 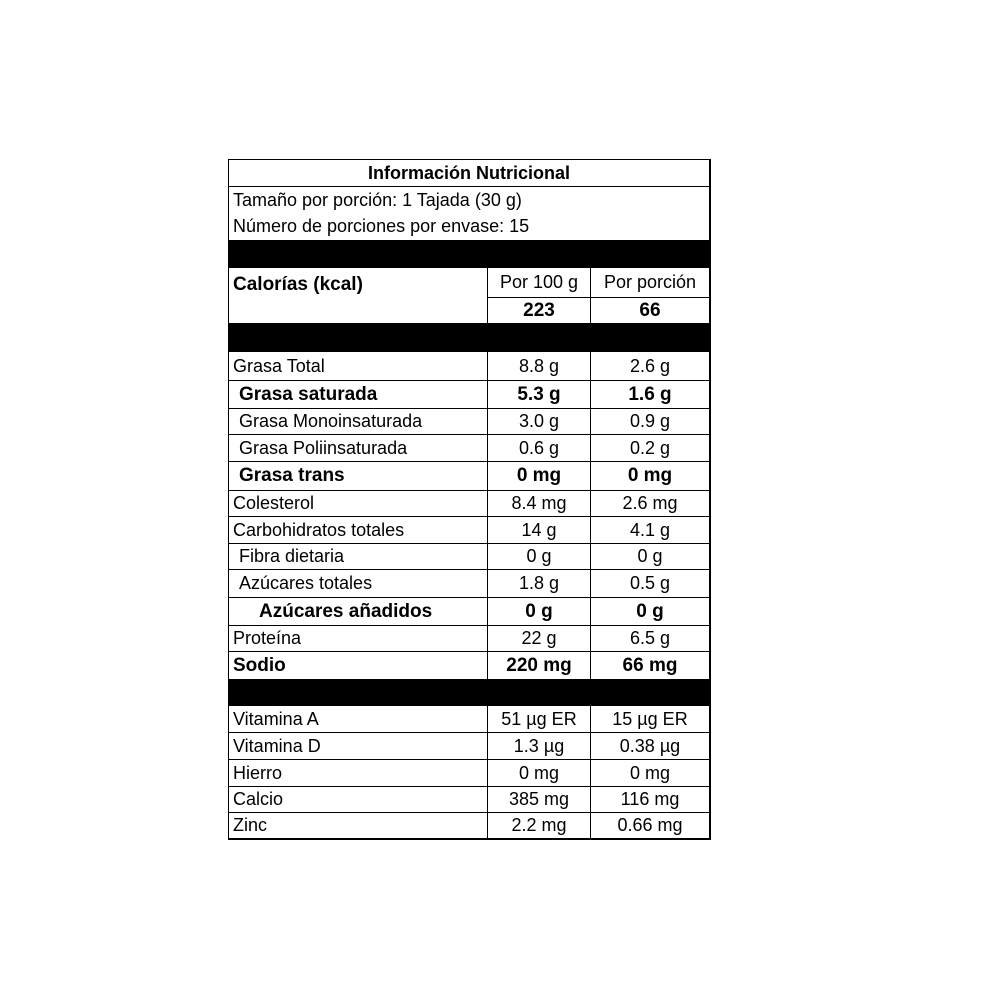 I want to click on nutrient-per-serving: 0.66 mg, so click(x=649, y=825).